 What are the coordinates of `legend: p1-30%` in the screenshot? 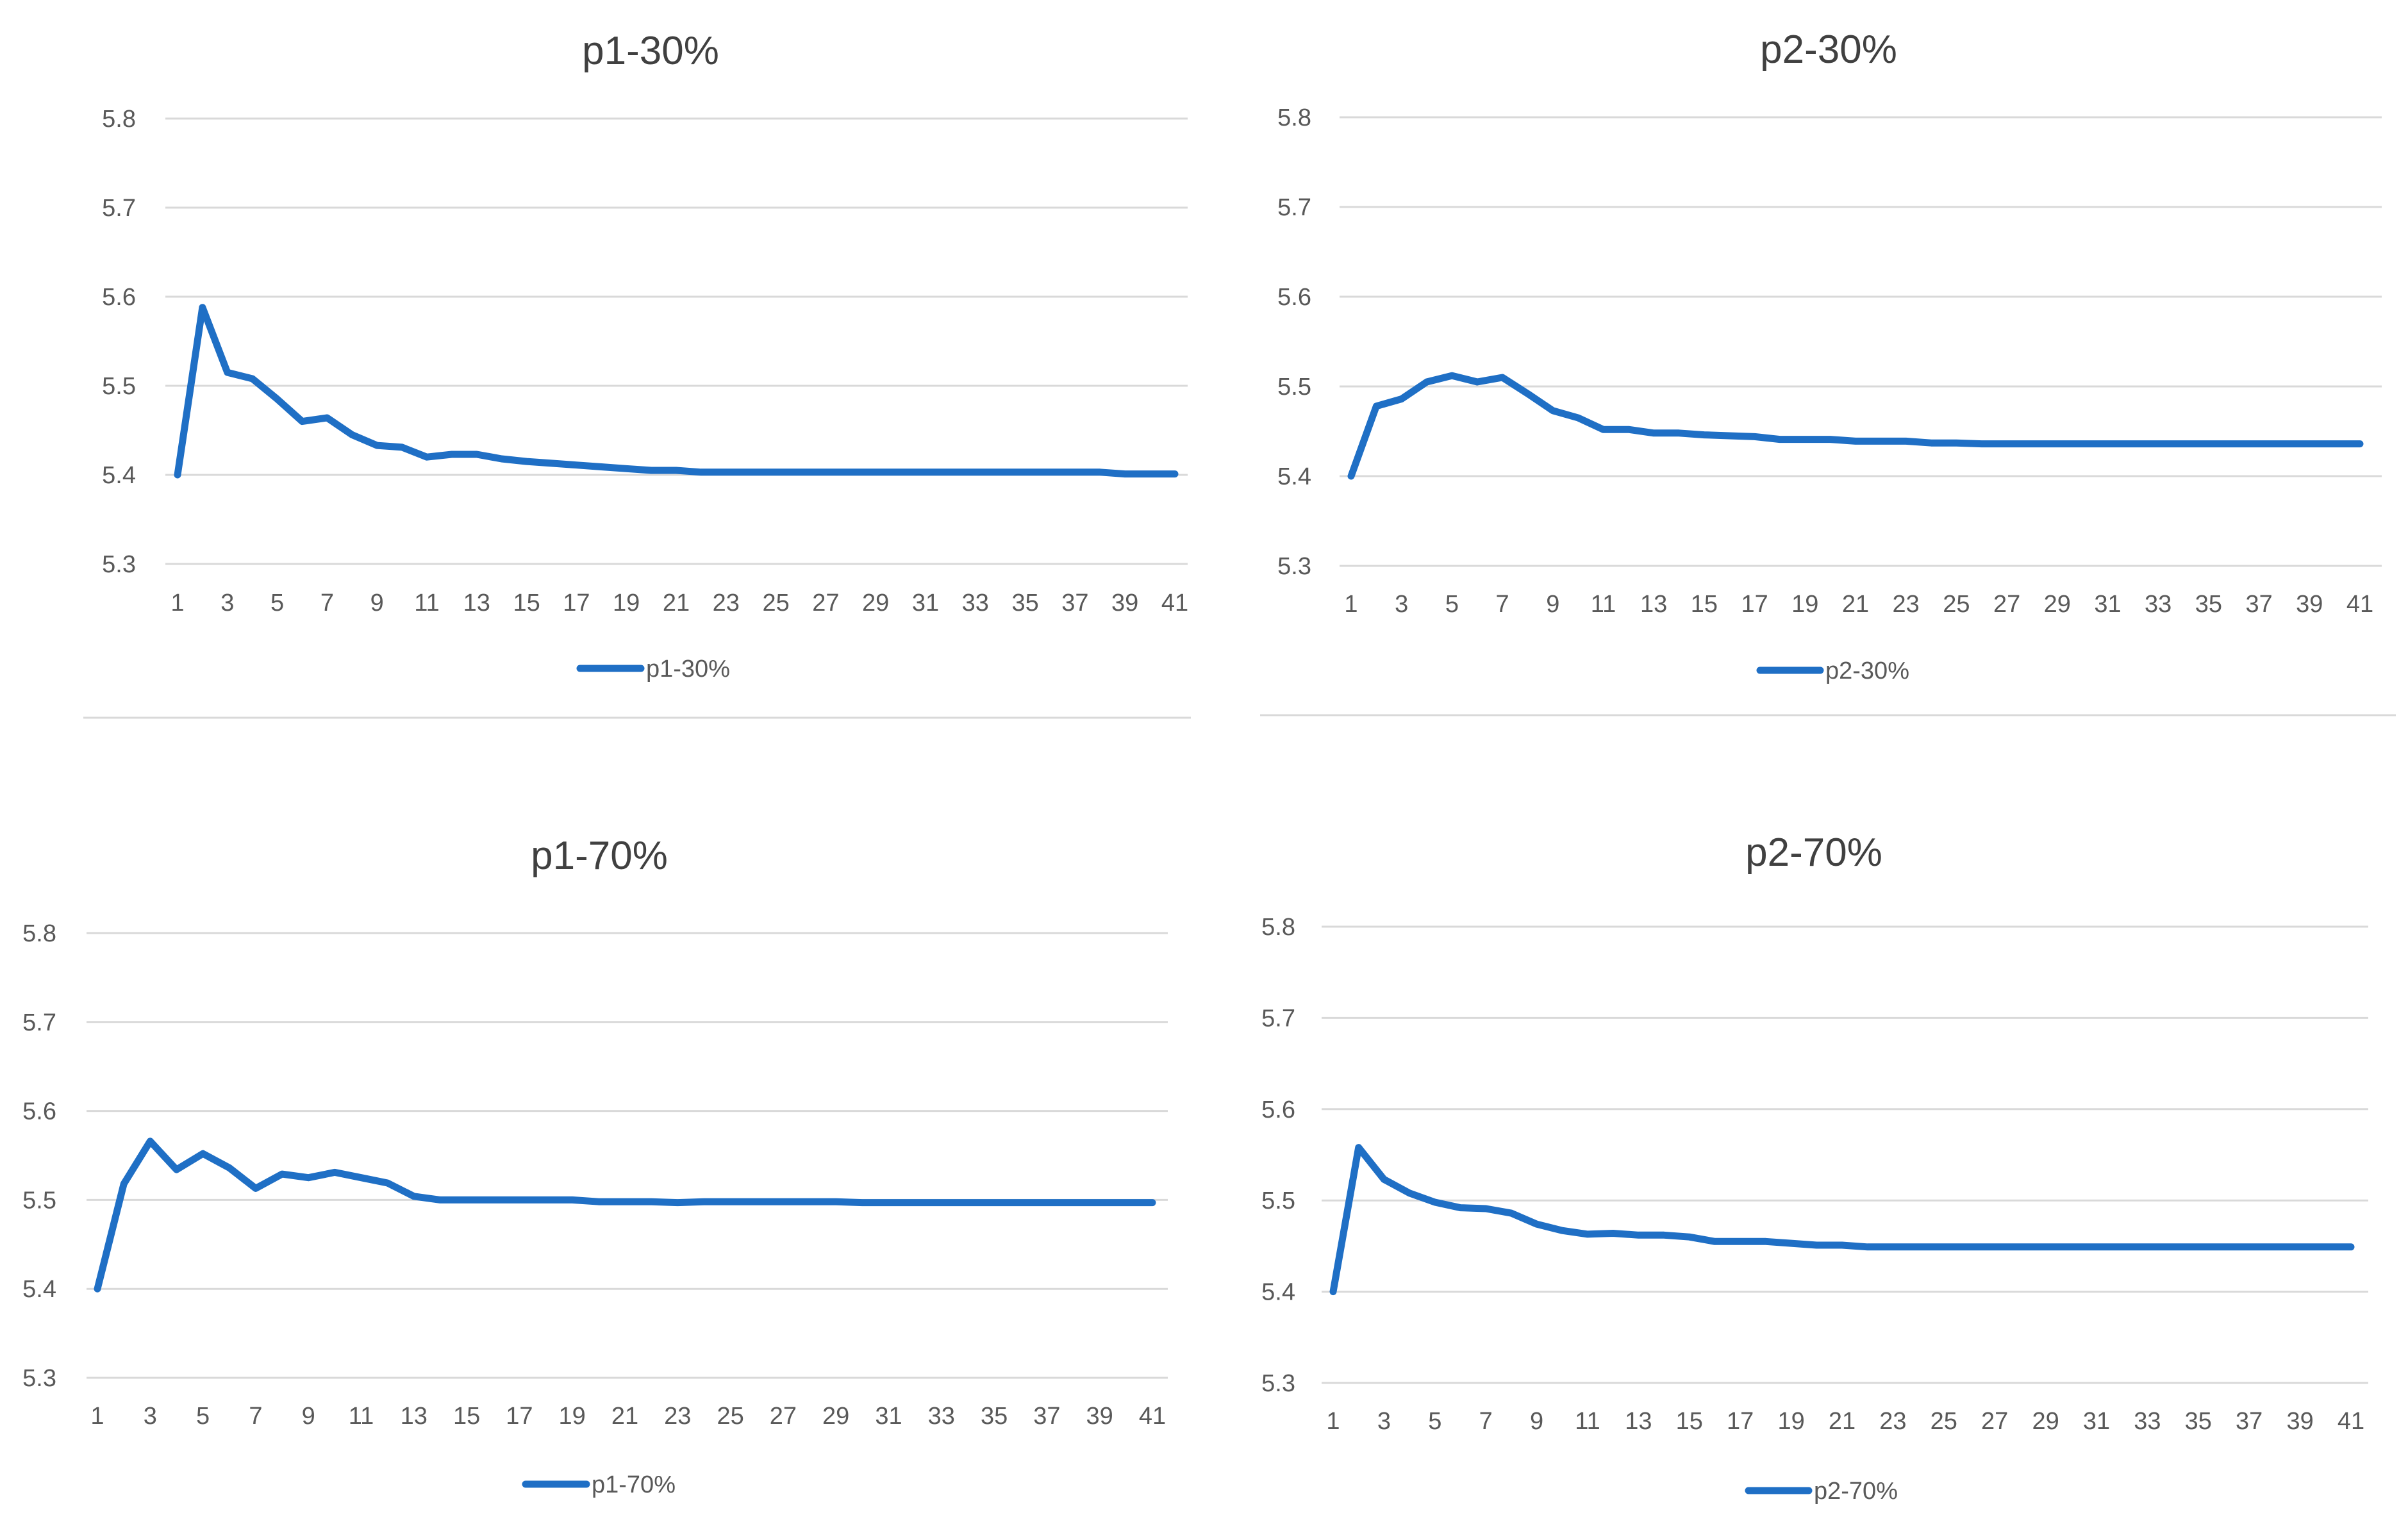 It's located at (653, 669).